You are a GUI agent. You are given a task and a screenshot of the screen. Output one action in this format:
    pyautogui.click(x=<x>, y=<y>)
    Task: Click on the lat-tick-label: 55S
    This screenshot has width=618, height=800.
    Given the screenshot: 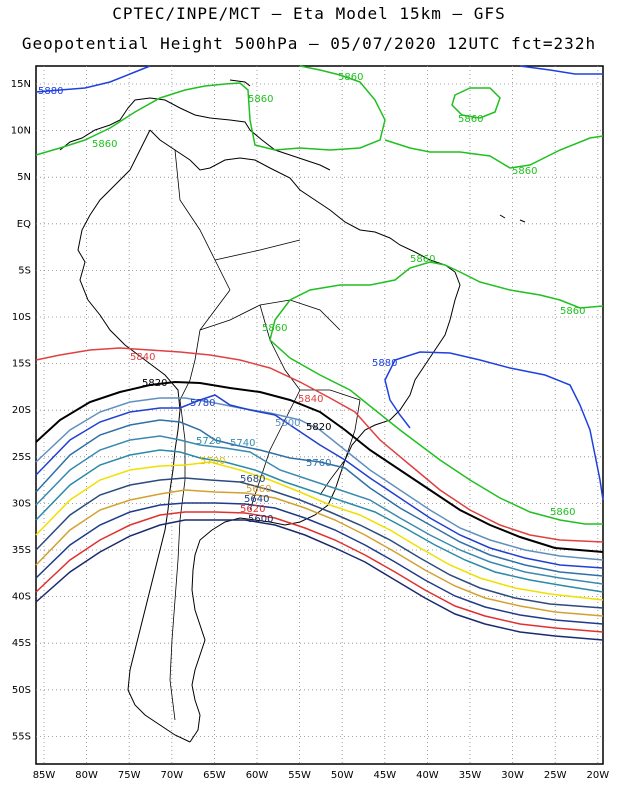 What is the action you would take?
    pyautogui.click(x=21, y=736)
    